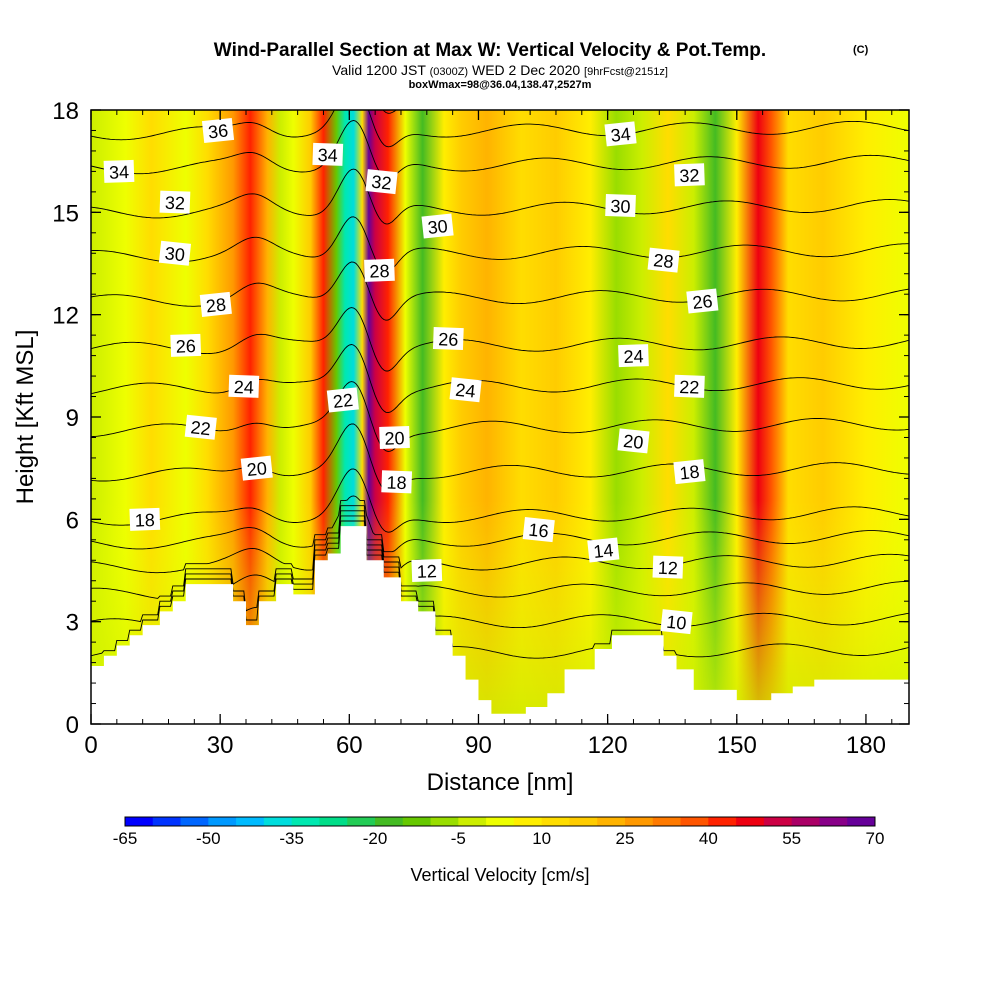 Image resolution: width=1000 pixels, height=1000 pixels. What do you see at coordinates (220, 745) in the screenshot?
I see `x-tick-label: 30` at bounding box center [220, 745].